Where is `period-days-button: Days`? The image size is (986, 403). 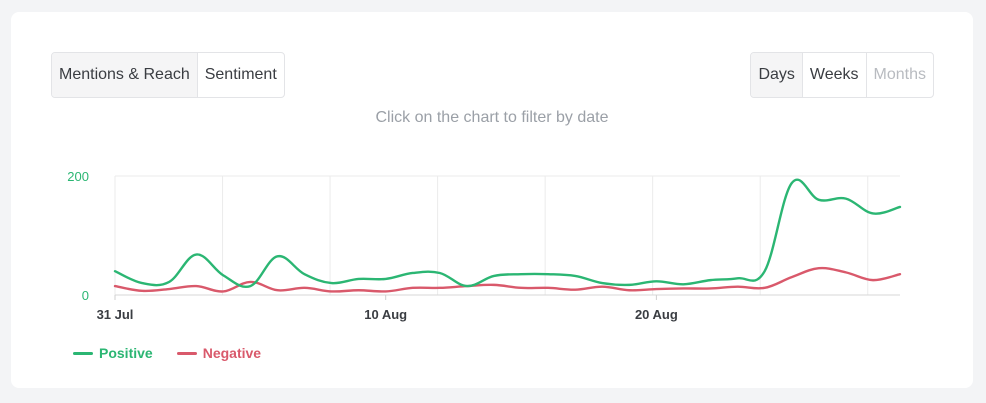 period-days-button: Days is located at coordinates (776, 75).